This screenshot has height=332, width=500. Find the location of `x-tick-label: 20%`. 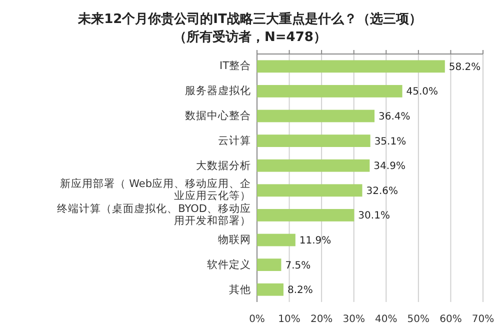

x-tick-label: 20% is located at coordinates (321, 319).